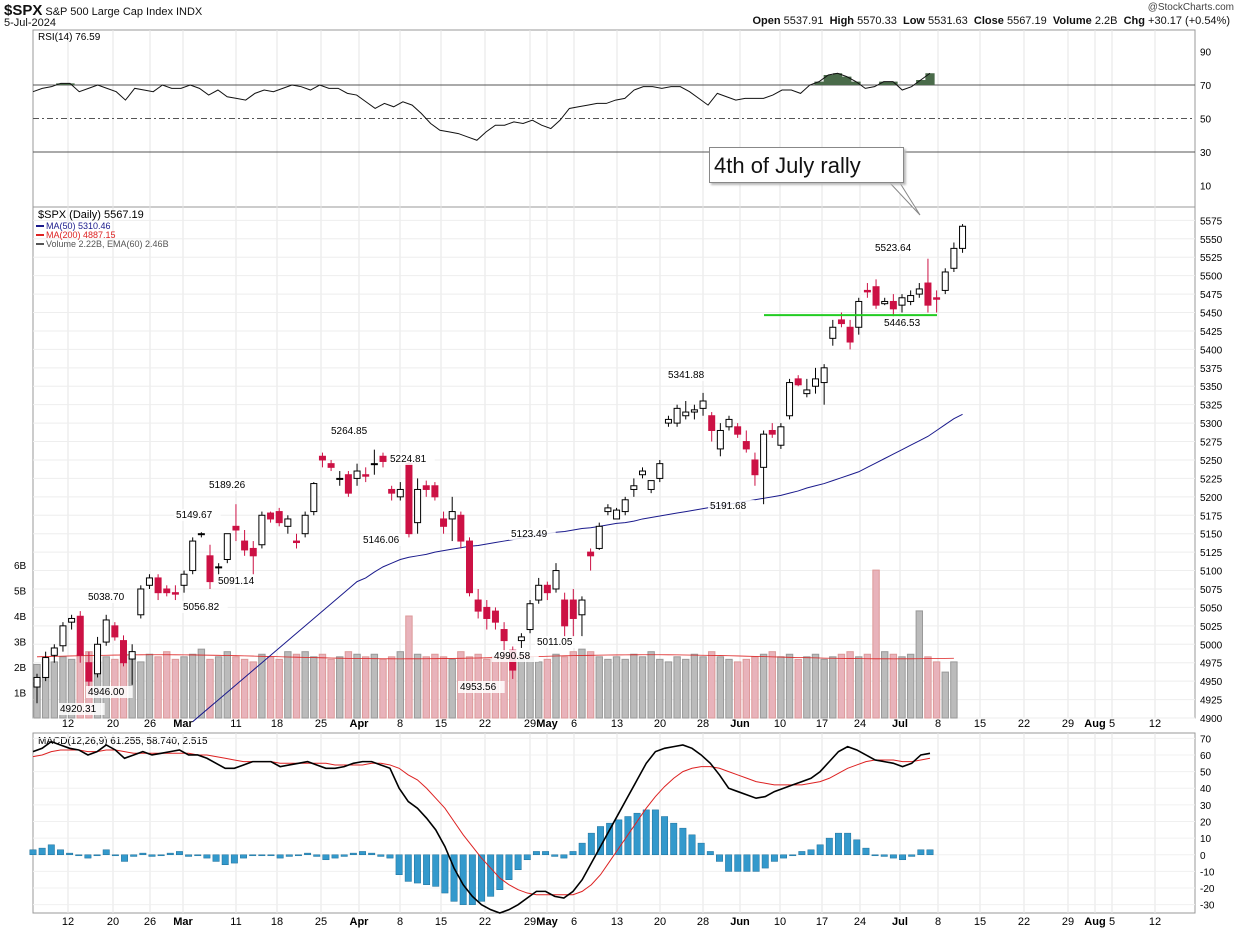 Image resolution: width=1240 pixels, height=928 pixels. I want to click on macd-line, so click(481, 827).